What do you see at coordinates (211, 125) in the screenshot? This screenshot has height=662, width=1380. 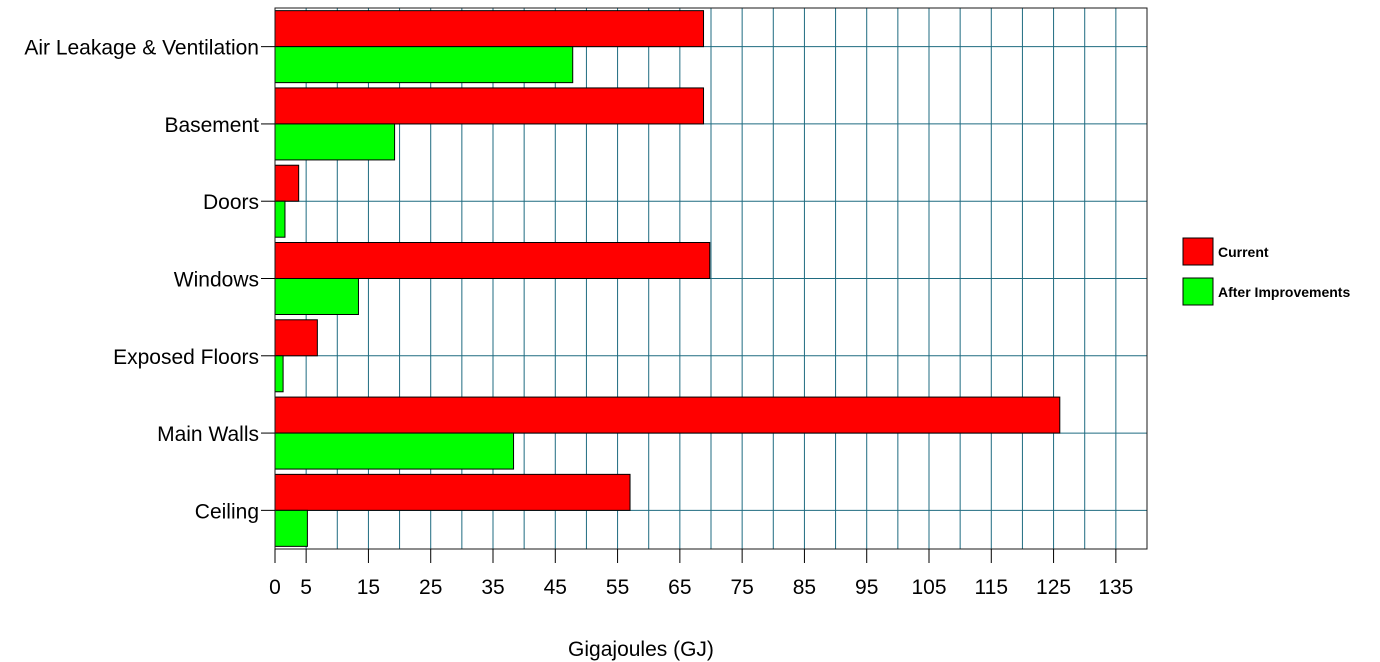 I see `category-label: Basement` at bounding box center [211, 125].